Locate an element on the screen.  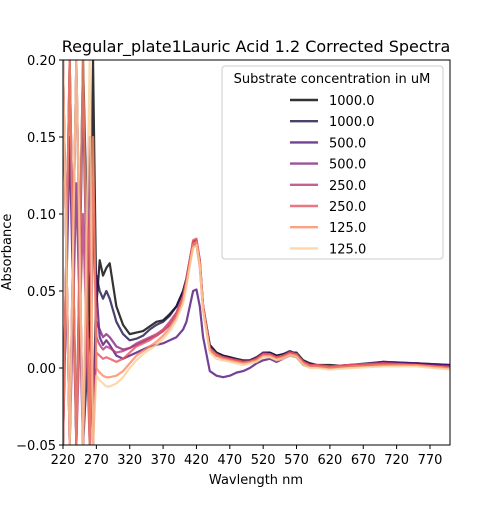
y-tick-label: 0.10 is located at coordinates (41, 215).